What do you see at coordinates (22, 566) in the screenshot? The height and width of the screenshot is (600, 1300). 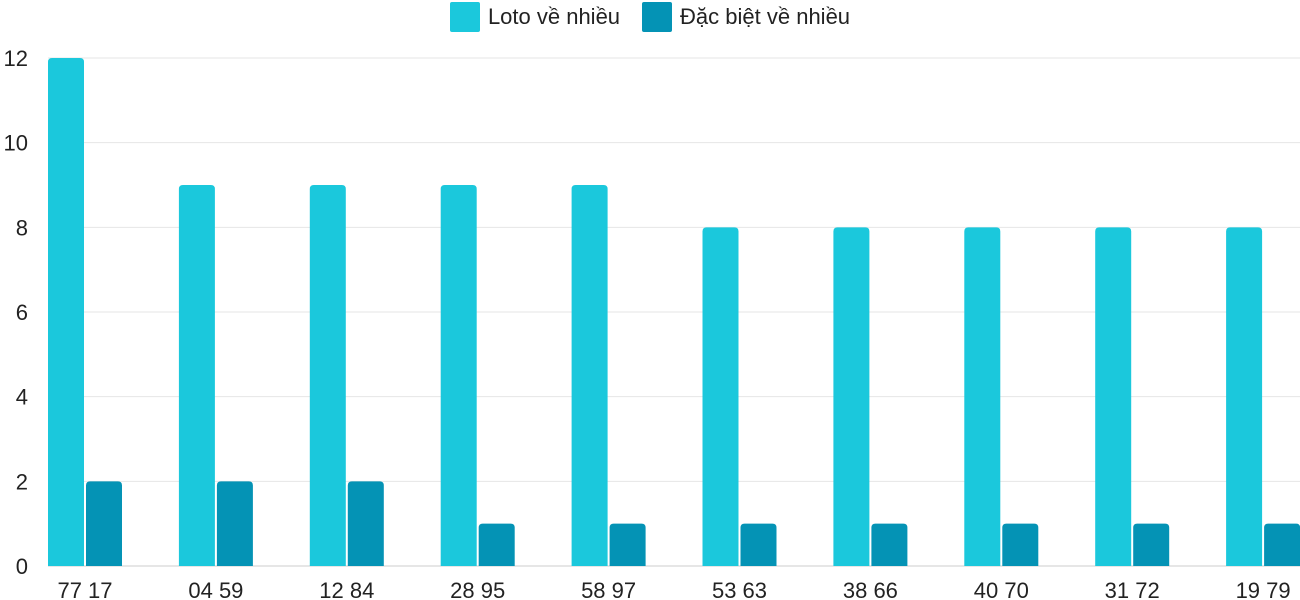 I see `y-tick-label: 0` at bounding box center [22, 566].